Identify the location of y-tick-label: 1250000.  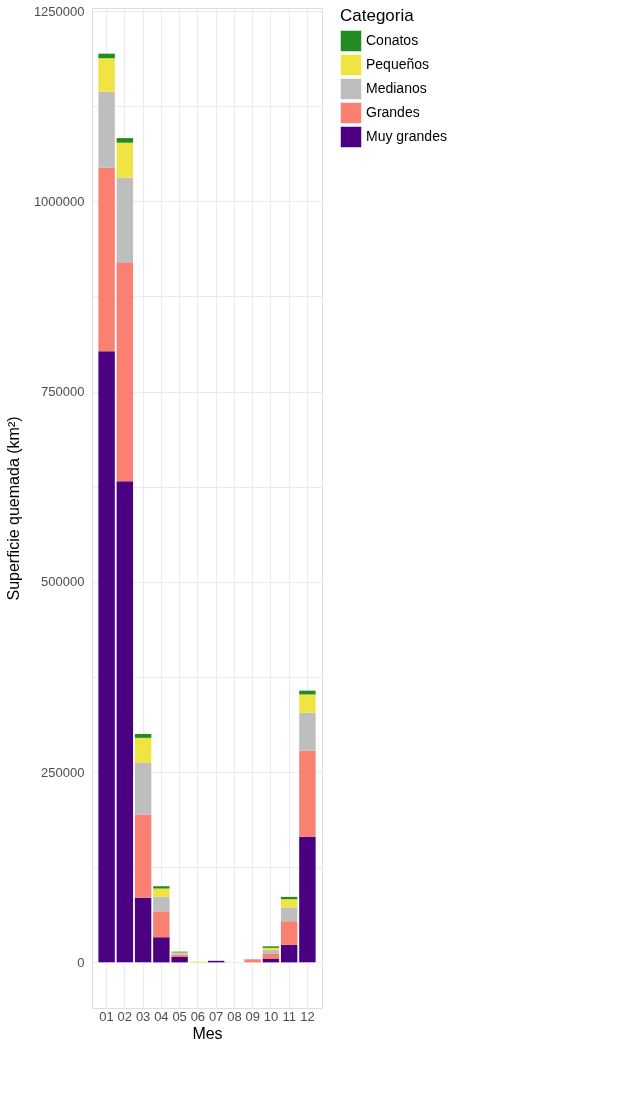
(59, 11).